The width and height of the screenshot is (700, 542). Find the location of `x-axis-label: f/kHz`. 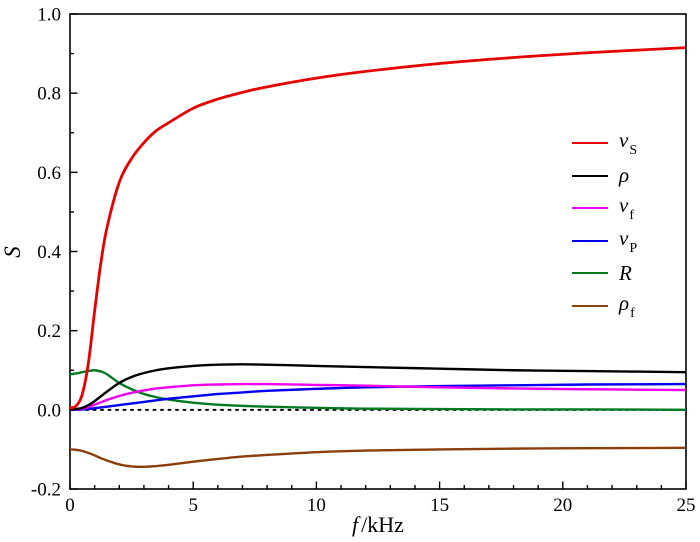

x-axis-label: f/kHz is located at coordinates (378, 525).